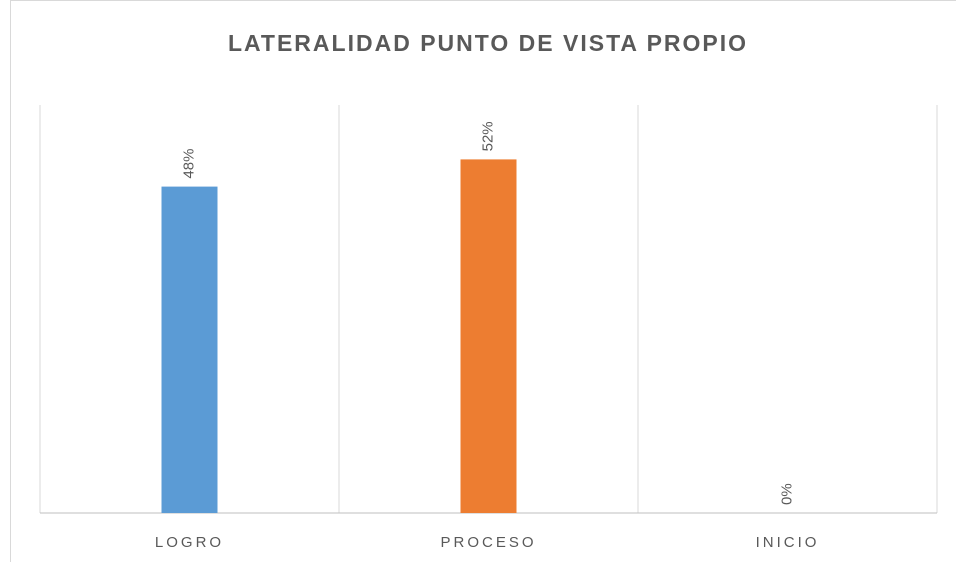  What do you see at coordinates (189, 542) in the screenshot?
I see `x-tick-label: LOGRO` at bounding box center [189, 542].